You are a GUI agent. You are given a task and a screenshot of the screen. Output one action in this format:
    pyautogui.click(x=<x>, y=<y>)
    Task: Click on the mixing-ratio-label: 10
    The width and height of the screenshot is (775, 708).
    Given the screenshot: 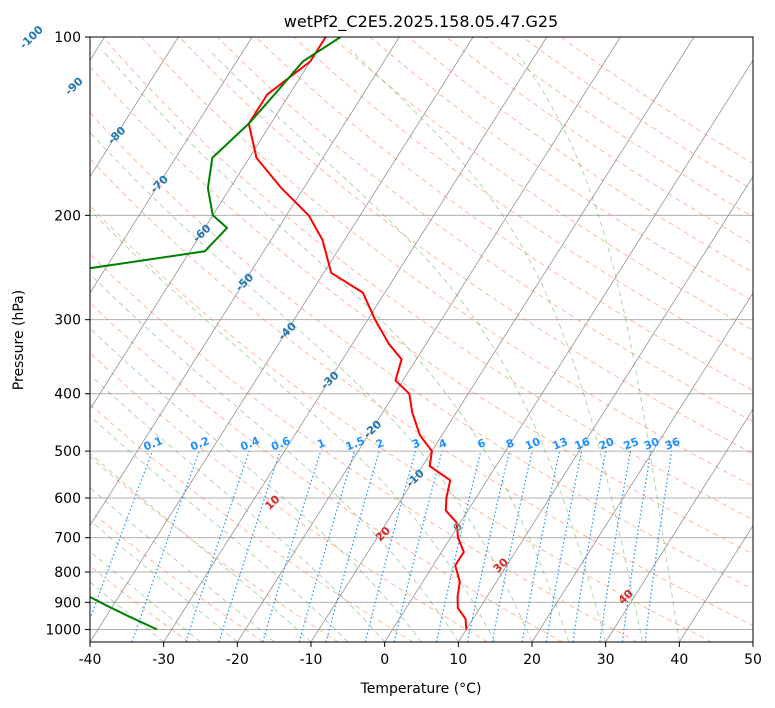 What is the action you would take?
    pyautogui.click(x=532, y=444)
    